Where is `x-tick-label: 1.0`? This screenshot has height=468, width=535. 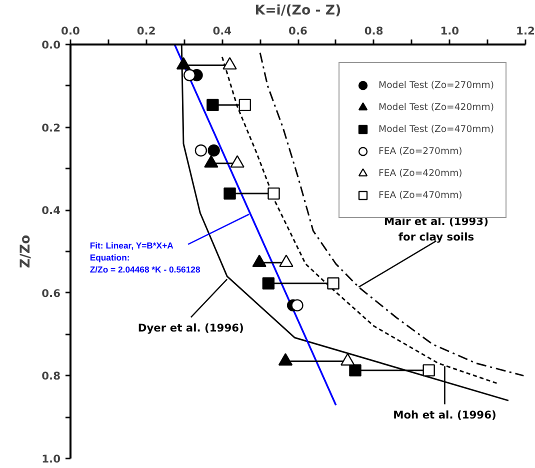
x-tick-label: 1.0 is located at coordinates (450, 31).